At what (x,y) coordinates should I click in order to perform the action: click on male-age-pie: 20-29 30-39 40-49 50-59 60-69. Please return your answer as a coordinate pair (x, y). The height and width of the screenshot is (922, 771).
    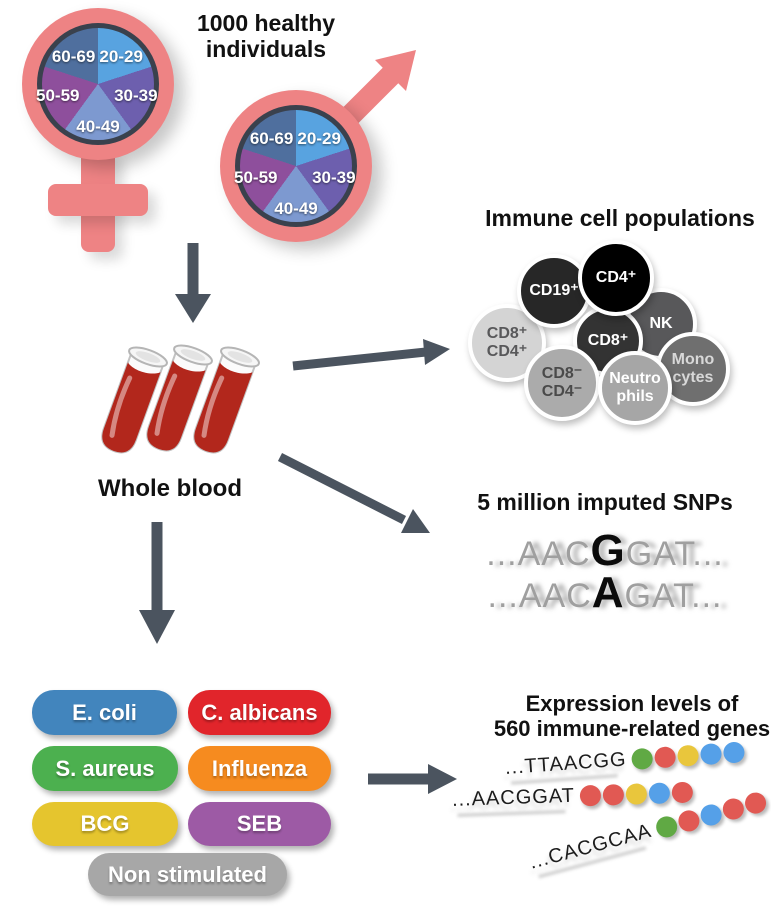
    Looking at the image, I should click on (295, 166).